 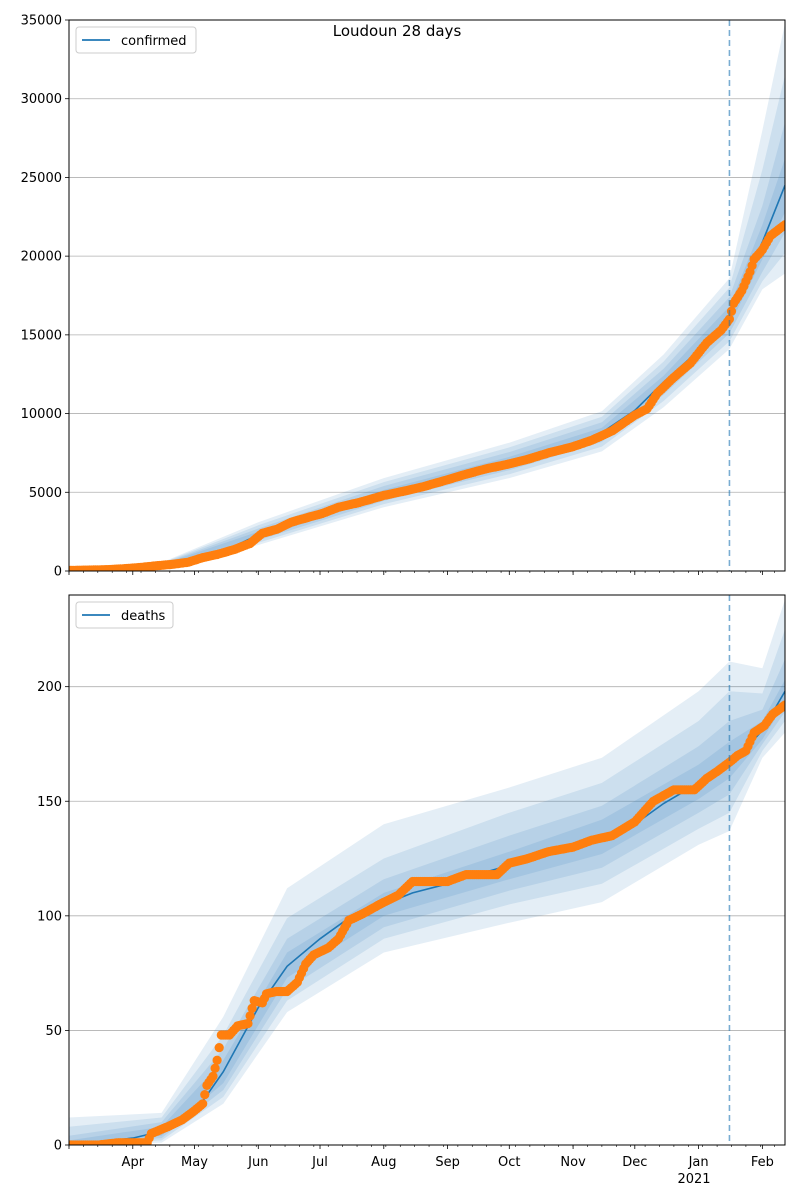 I want to click on y-tick-label: 35000, so click(x=41, y=21).